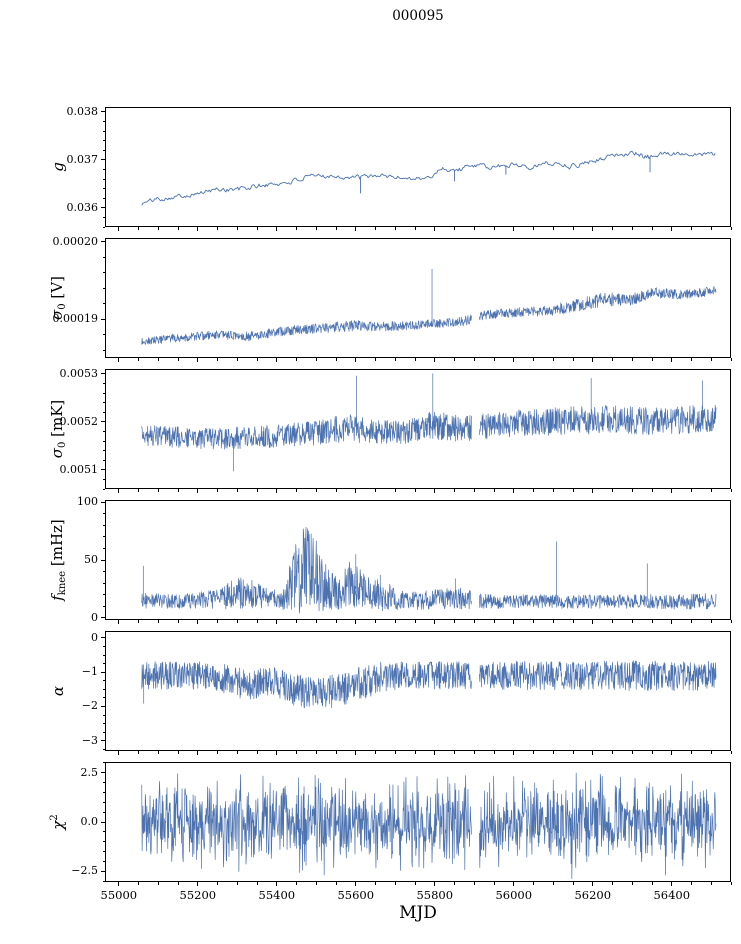 The image size is (741, 944). Describe the element at coordinates (94, 617) in the screenshot. I see `y-tick-label: 0` at that location.